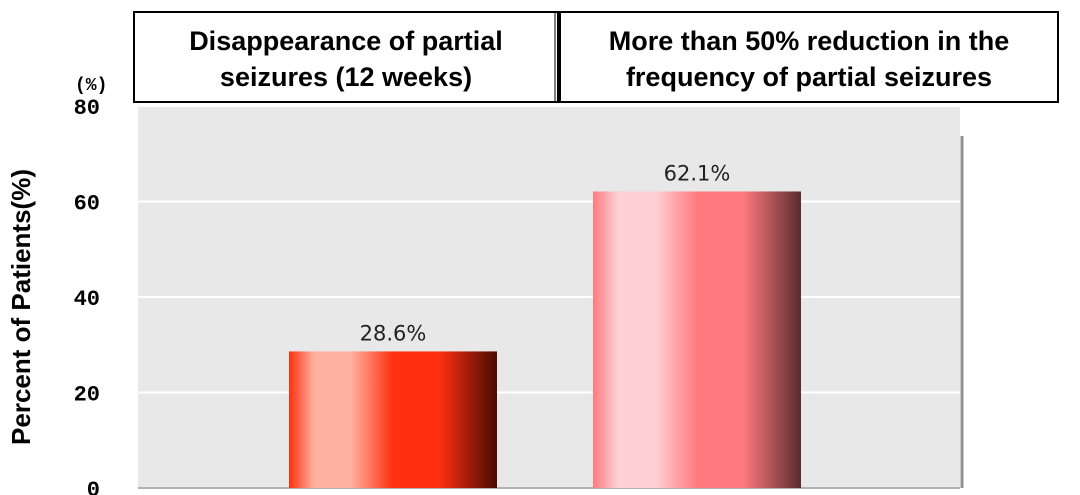 The image size is (1080, 495). Describe the element at coordinates (346, 41) in the screenshot. I see `category-header-text: Disappearance of partial` at that location.